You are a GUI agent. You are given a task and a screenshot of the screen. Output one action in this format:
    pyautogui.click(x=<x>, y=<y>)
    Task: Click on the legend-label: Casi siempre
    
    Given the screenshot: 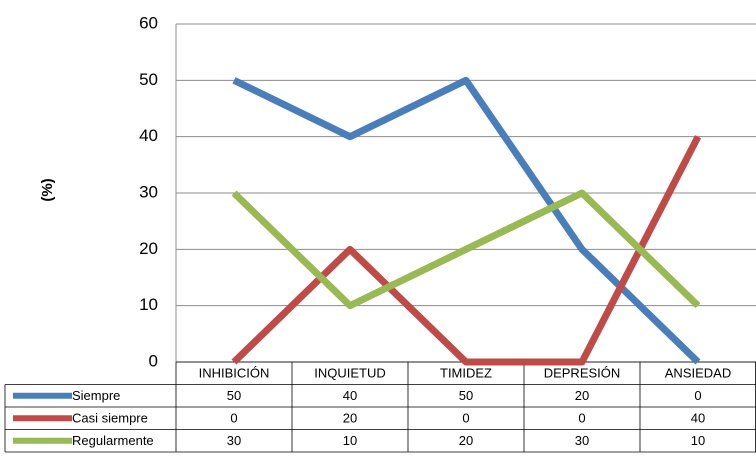 What is the action you would take?
    pyautogui.click(x=110, y=418)
    